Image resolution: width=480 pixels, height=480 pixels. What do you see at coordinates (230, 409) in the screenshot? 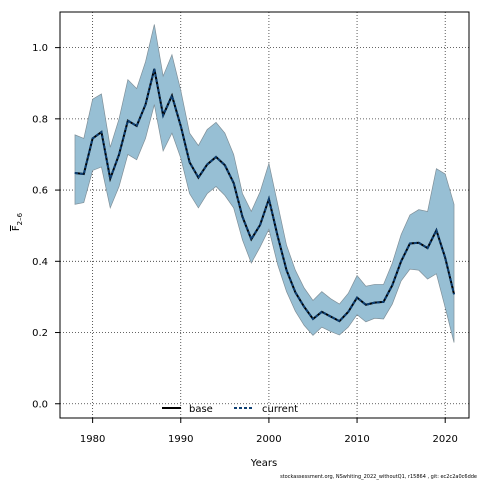
I see `legend: base current` at bounding box center [230, 409].